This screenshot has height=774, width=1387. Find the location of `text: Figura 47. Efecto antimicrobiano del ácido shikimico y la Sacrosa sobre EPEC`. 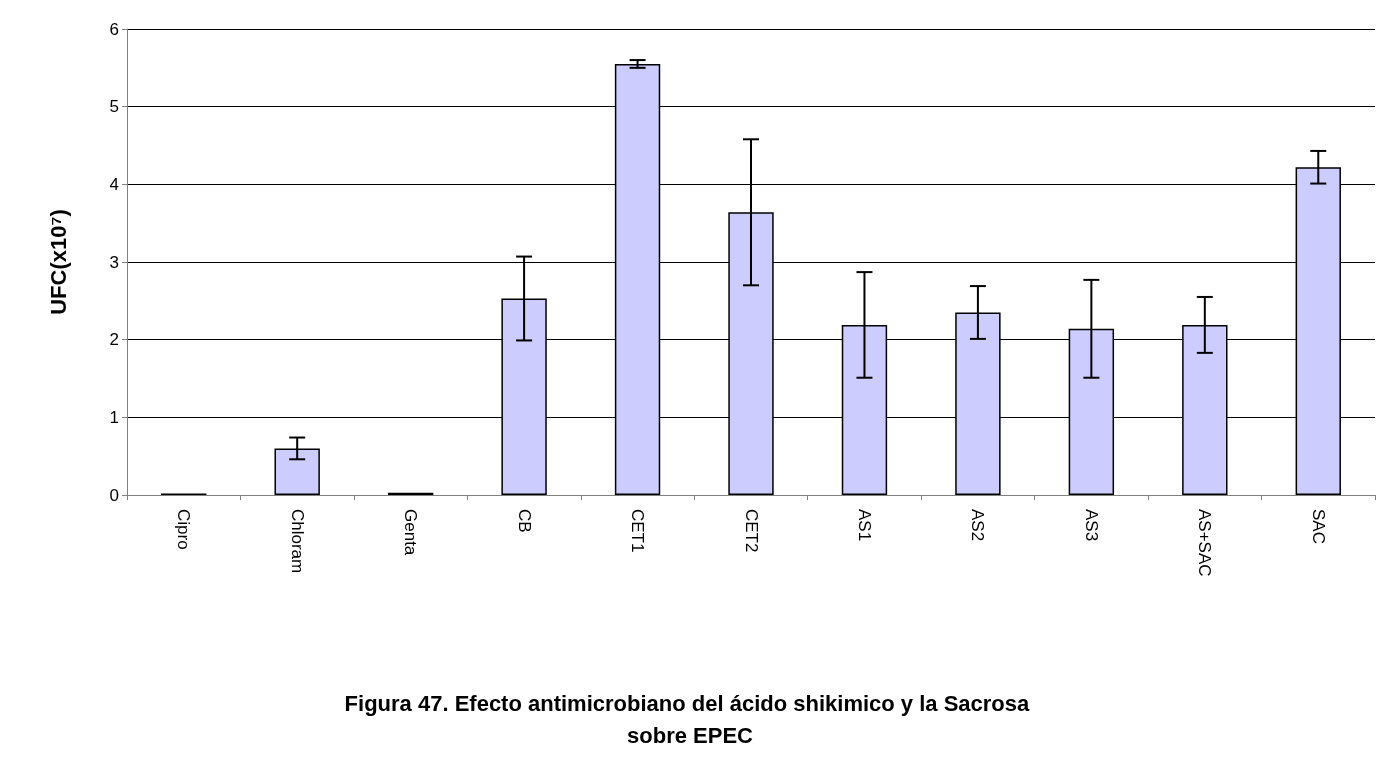

text: Figura 47. Efecto antimicrobiano del ácido shikimico y la Sacrosa sobre EPEC is located at coordinates (690, 719).